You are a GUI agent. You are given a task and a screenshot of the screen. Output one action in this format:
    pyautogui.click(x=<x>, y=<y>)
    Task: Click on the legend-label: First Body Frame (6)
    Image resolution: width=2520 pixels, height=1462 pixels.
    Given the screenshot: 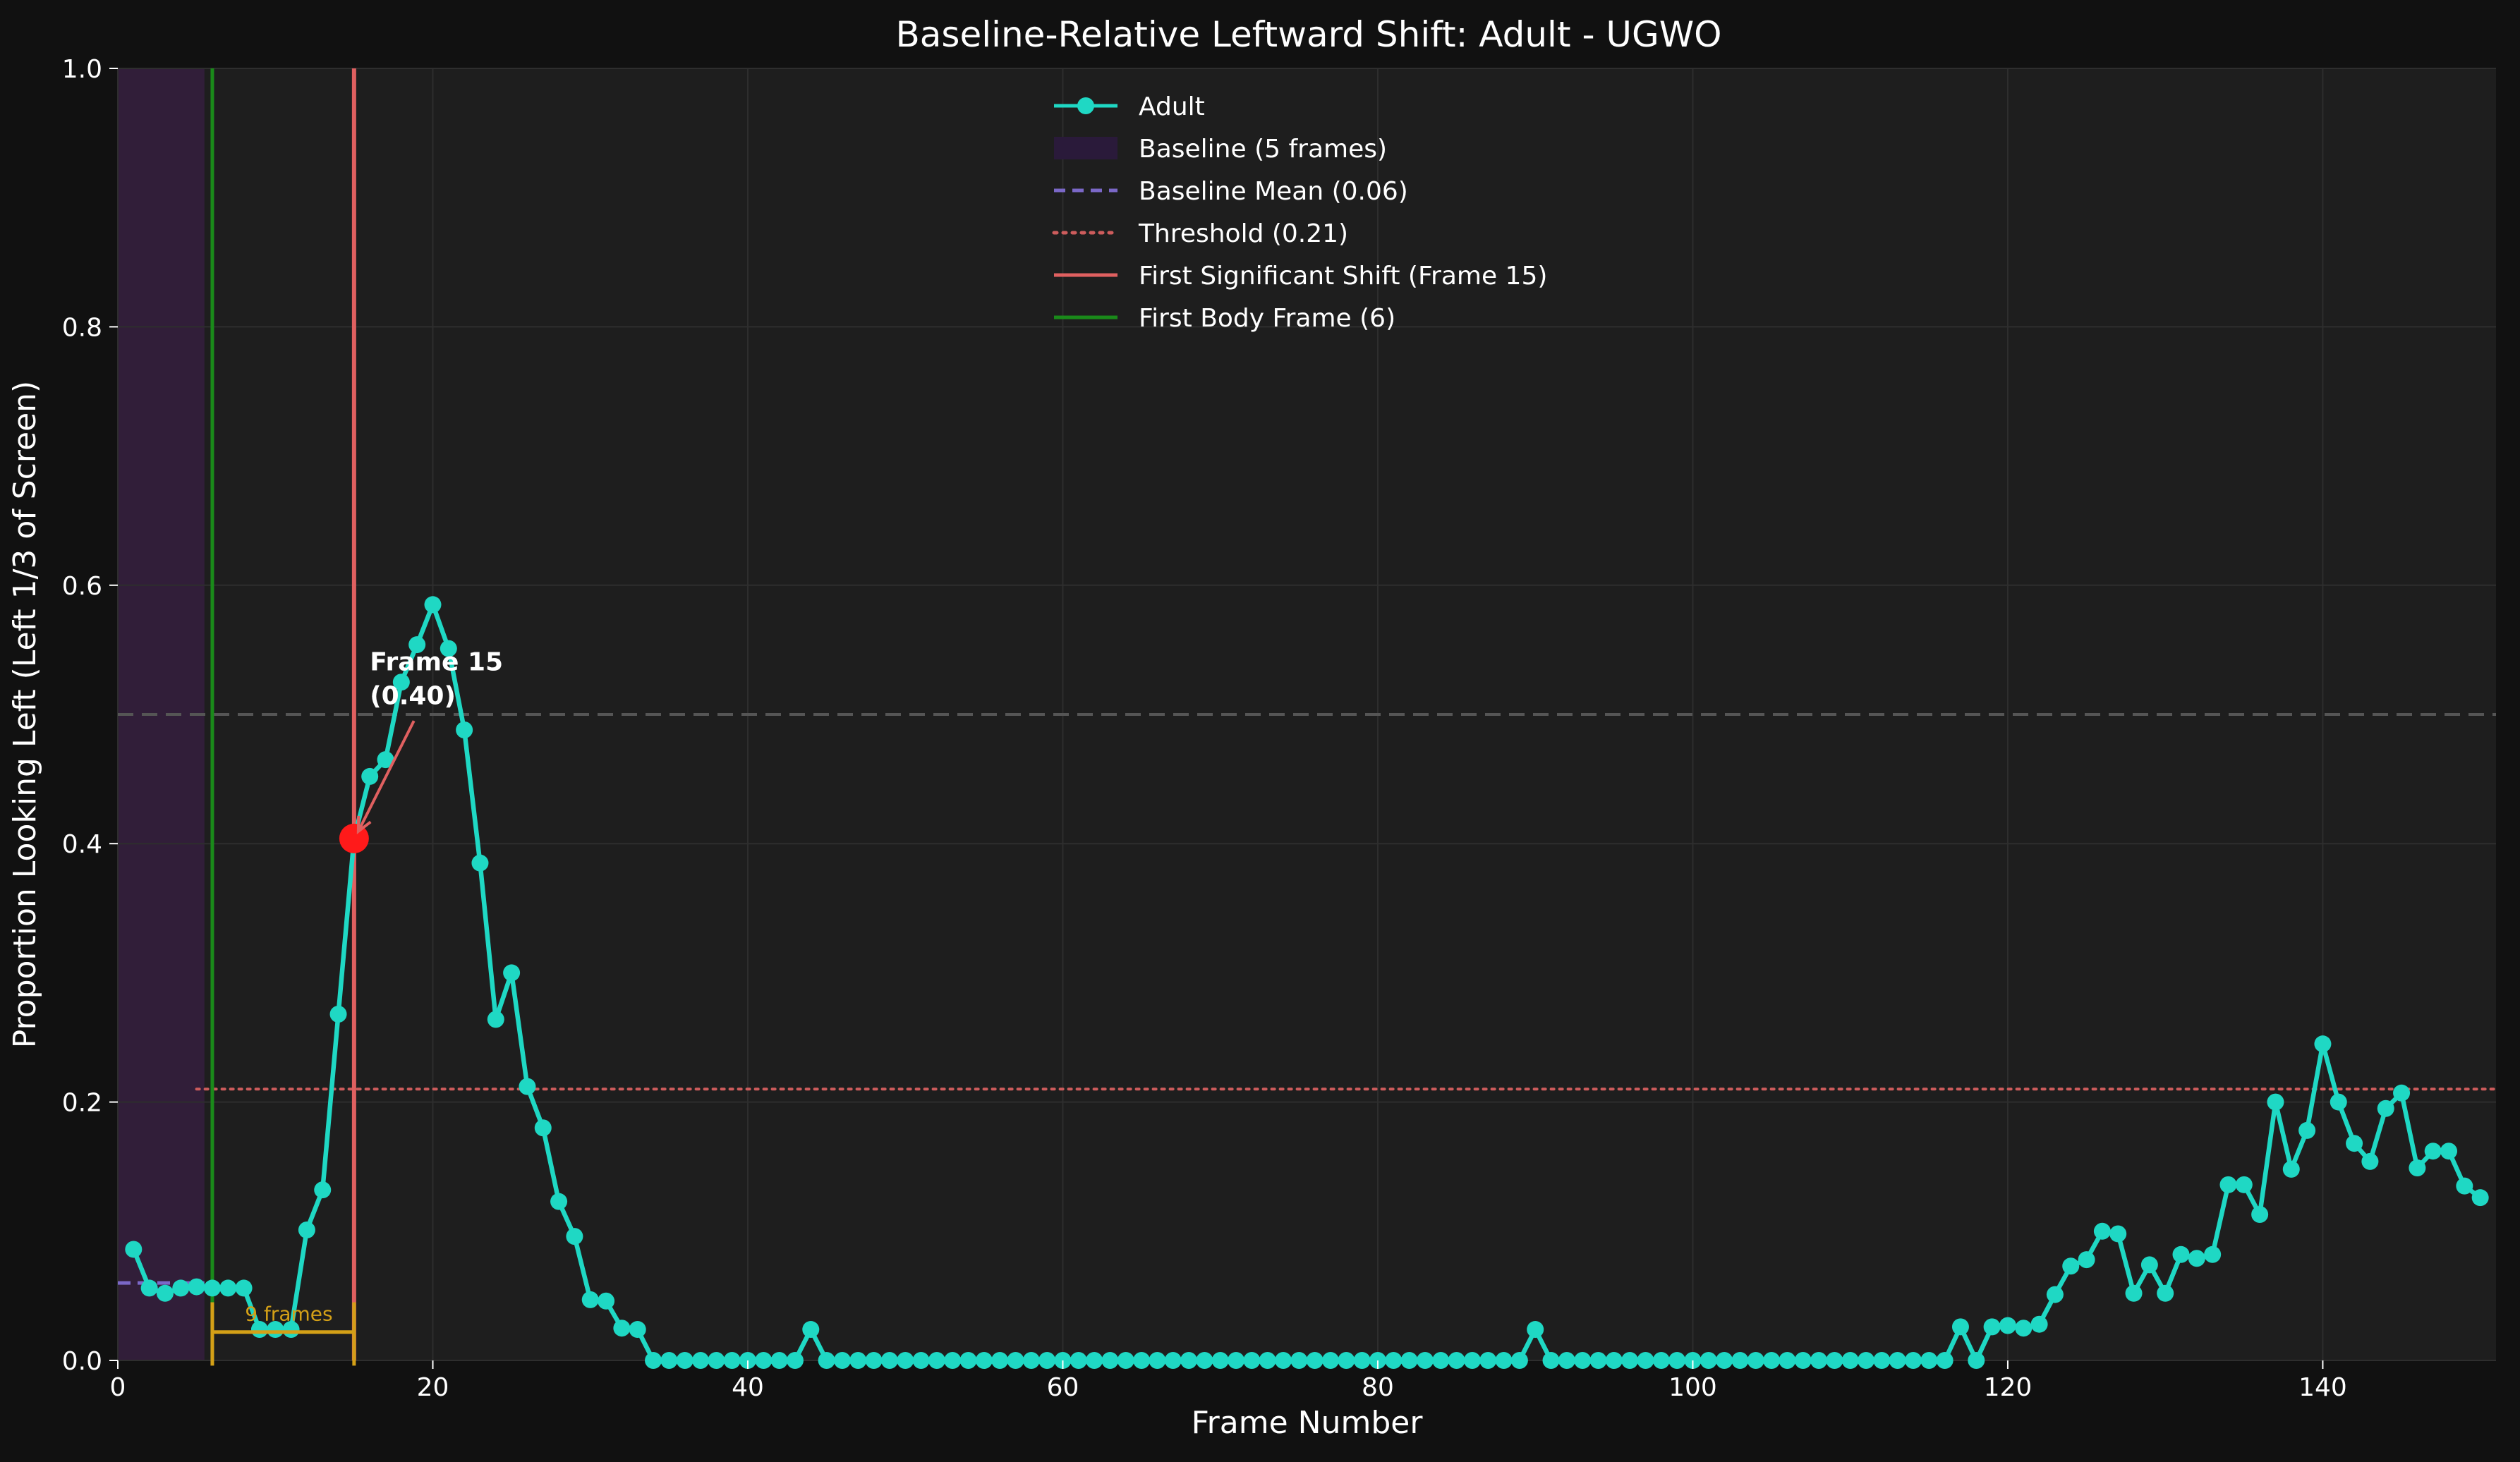 What is the action you would take?
    pyautogui.click(x=1267, y=318)
    